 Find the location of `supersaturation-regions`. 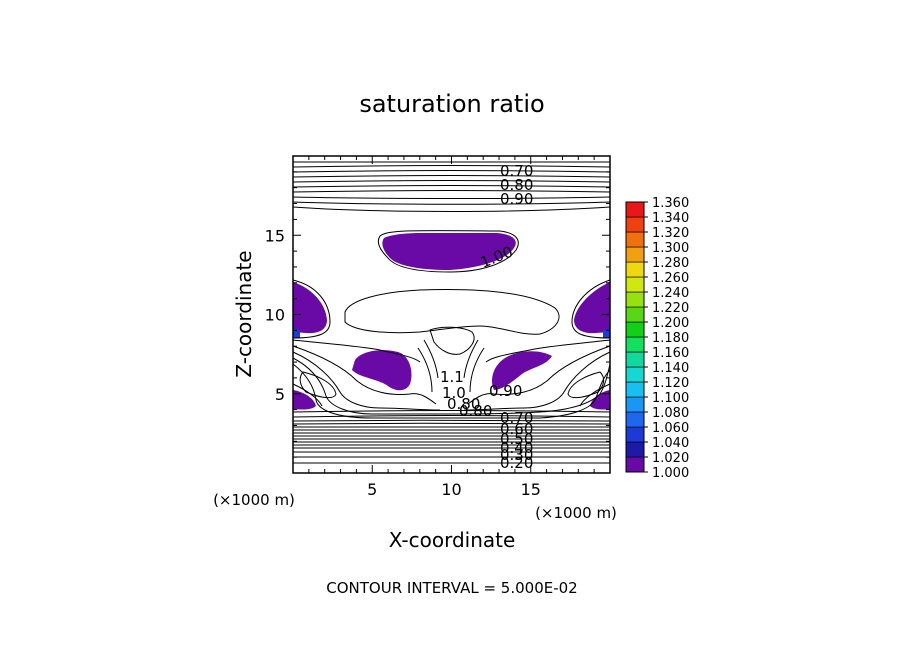

supersaturation-regions is located at coordinates (451, 321).